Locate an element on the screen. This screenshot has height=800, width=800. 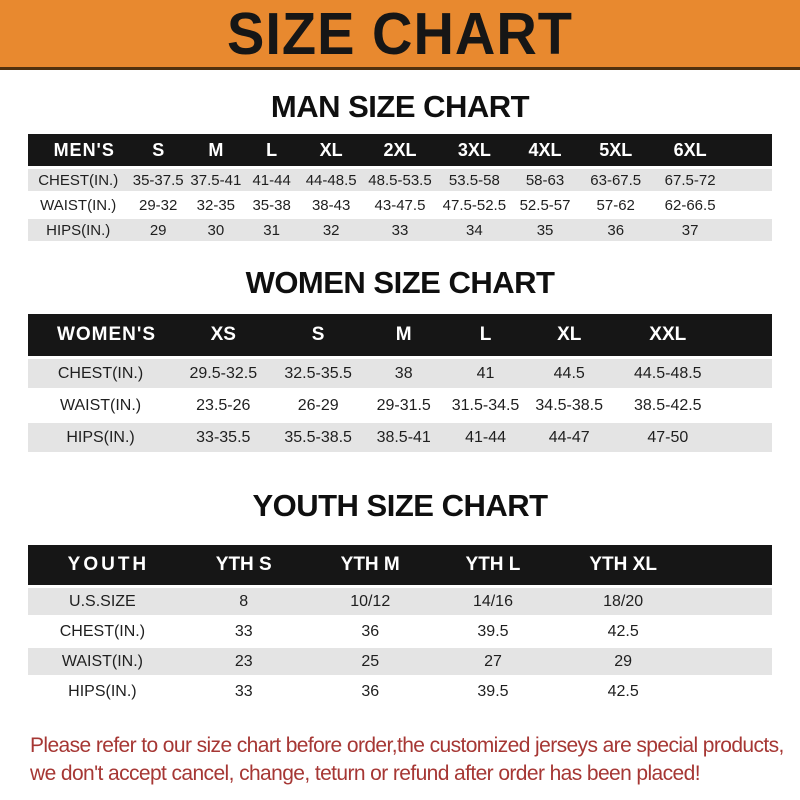
size-value-cell: 14/16 is located at coordinates (493, 601).